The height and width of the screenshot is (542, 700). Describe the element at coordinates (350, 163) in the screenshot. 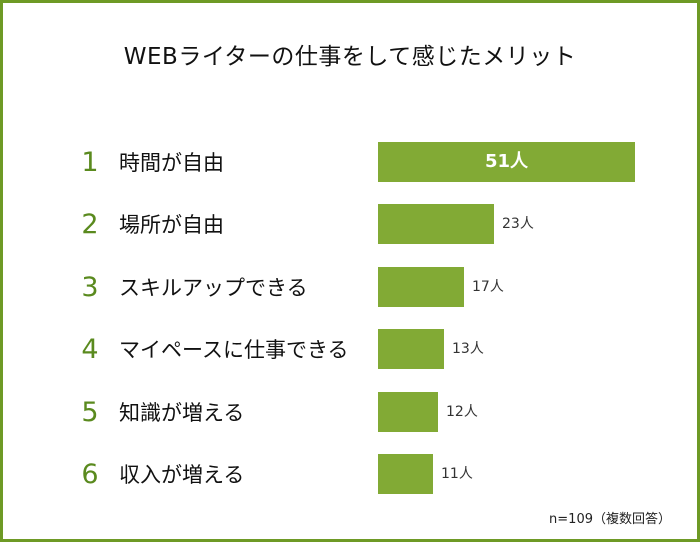

I see `bar-row: 1 時間が自由 51人` at that location.